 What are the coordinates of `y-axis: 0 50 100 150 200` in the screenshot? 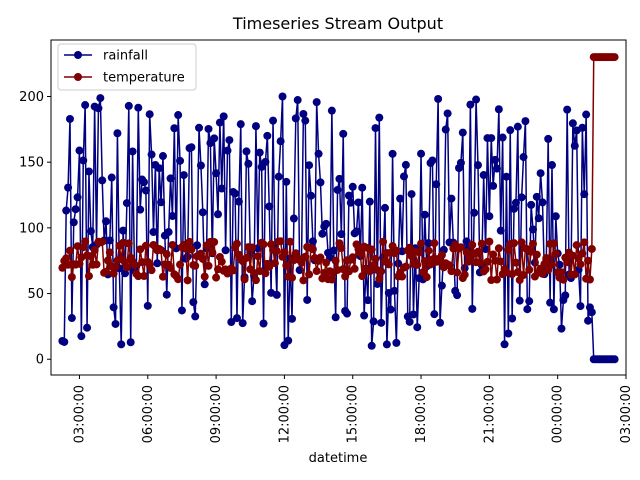 It's located at (35, 229).